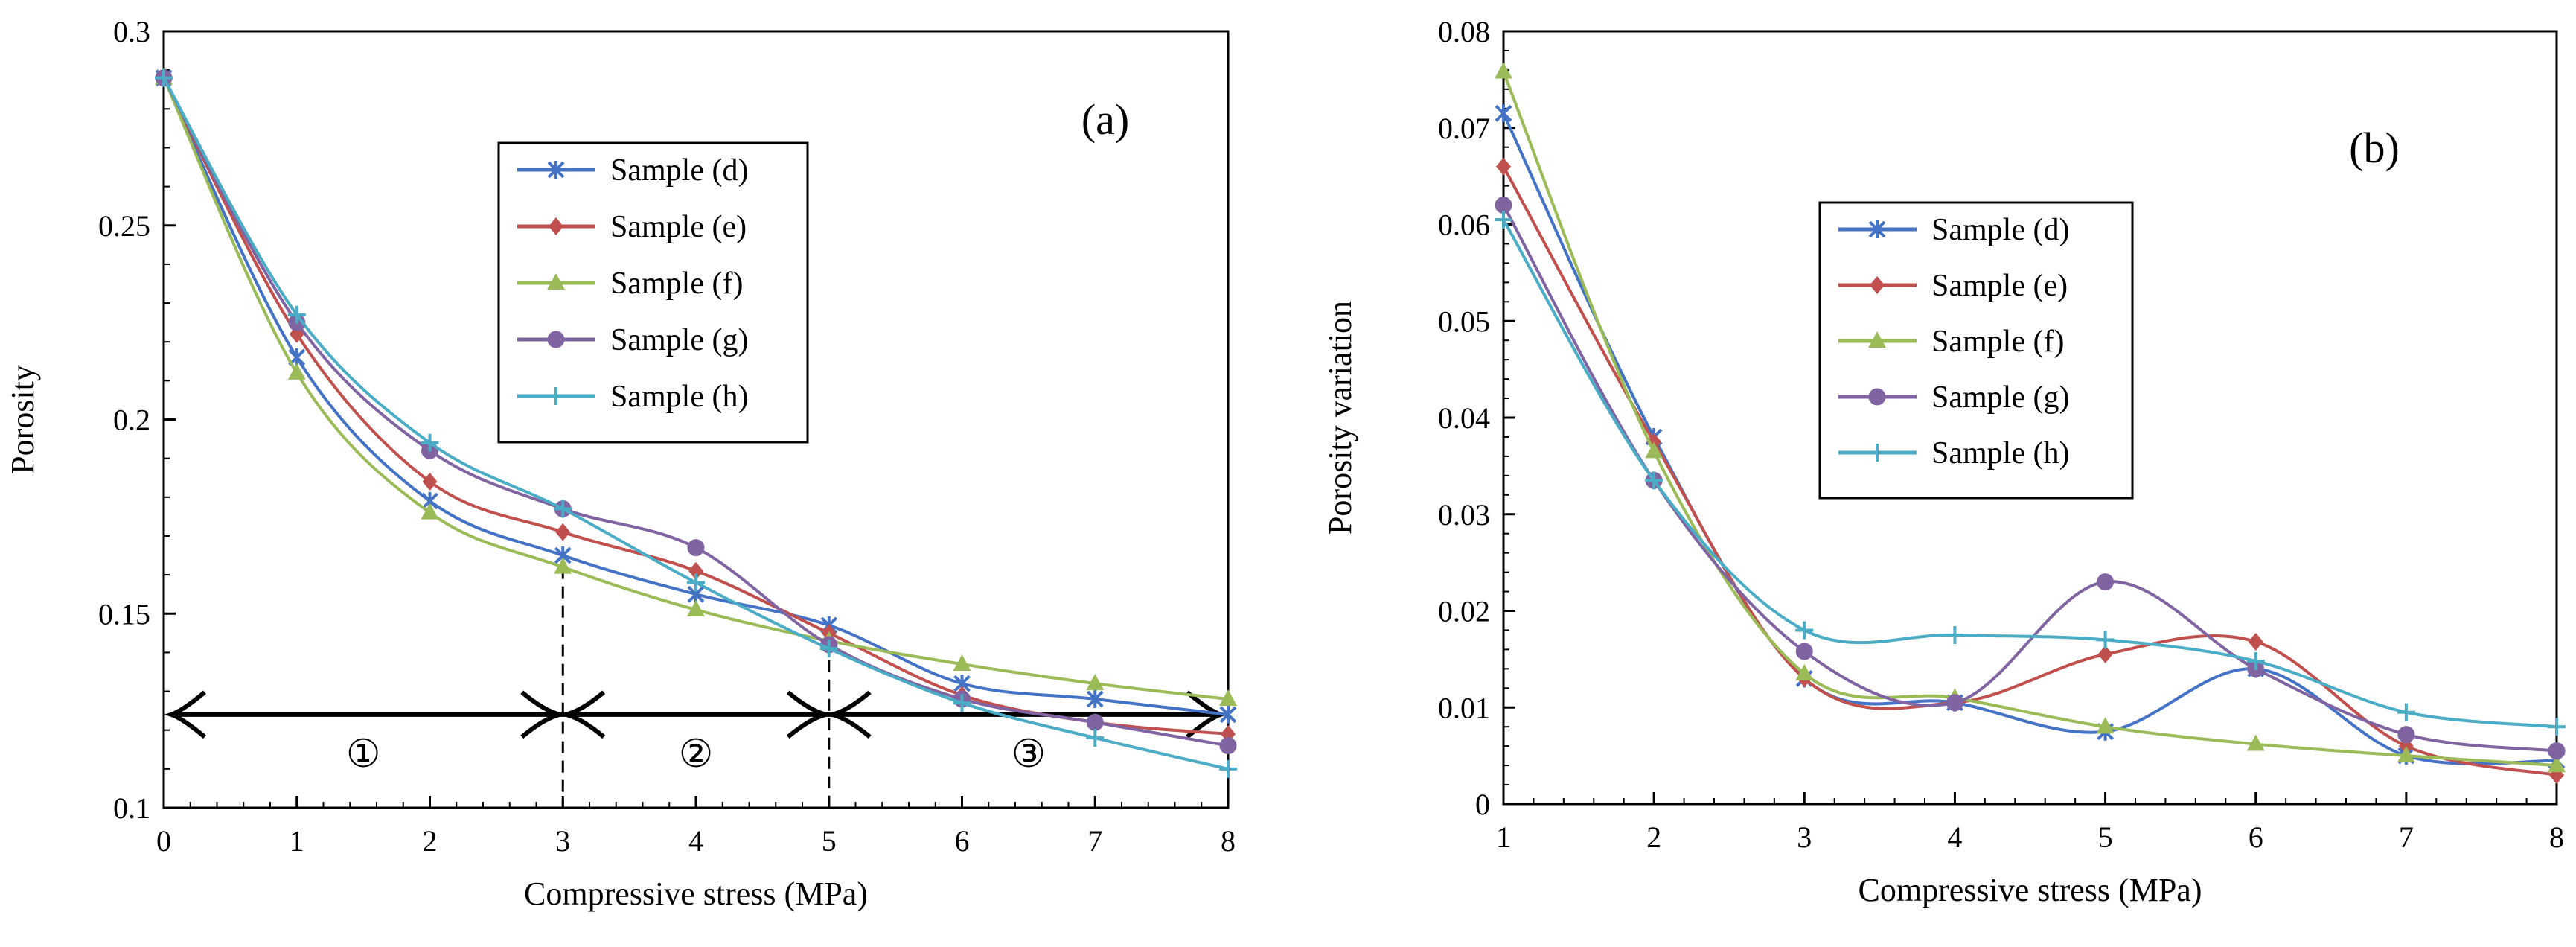 The image size is (2576, 947). Describe the element at coordinates (1105, 120) in the screenshot. I see `panel-label: (a)` at that location.